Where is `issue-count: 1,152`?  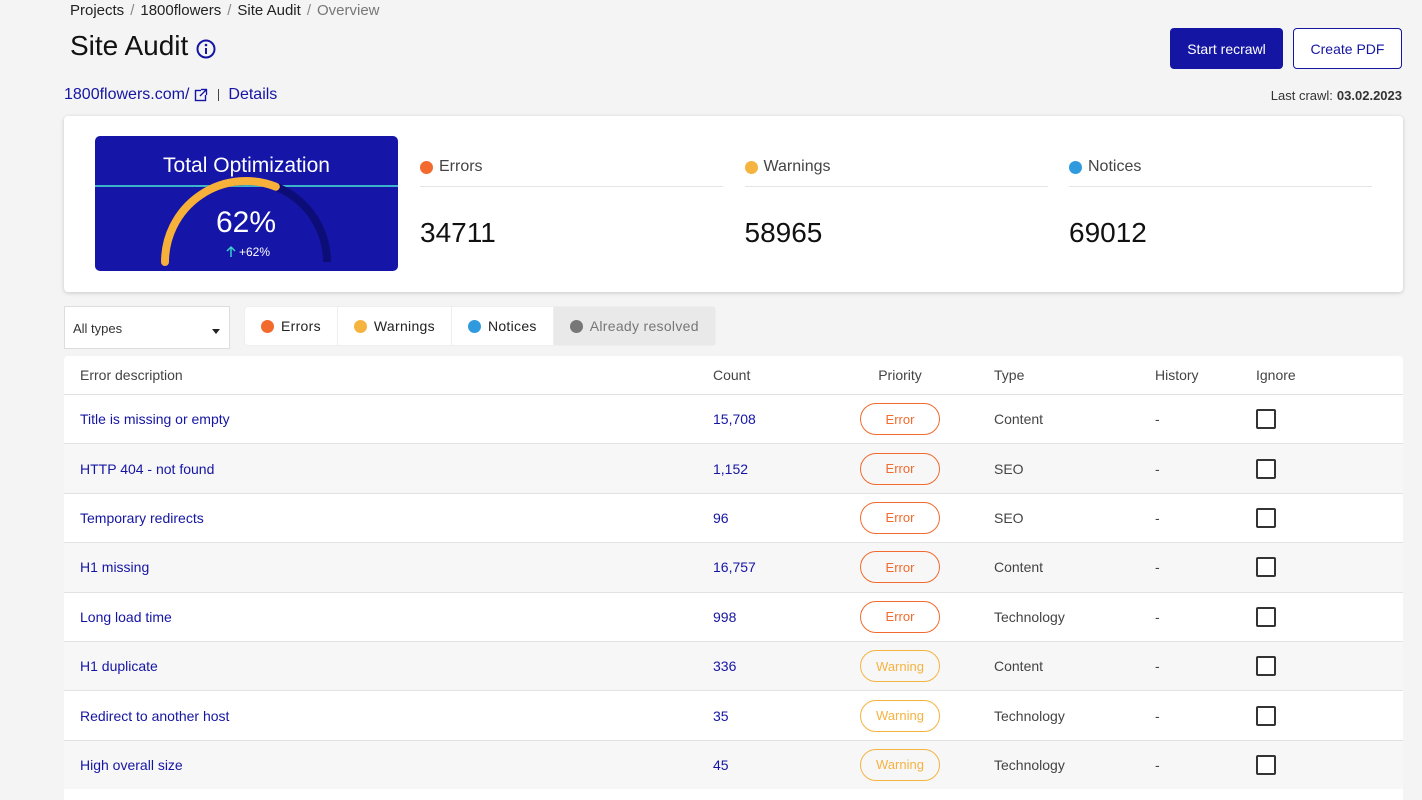 issue-count: 1,152 is located at coordinates (731, 468).